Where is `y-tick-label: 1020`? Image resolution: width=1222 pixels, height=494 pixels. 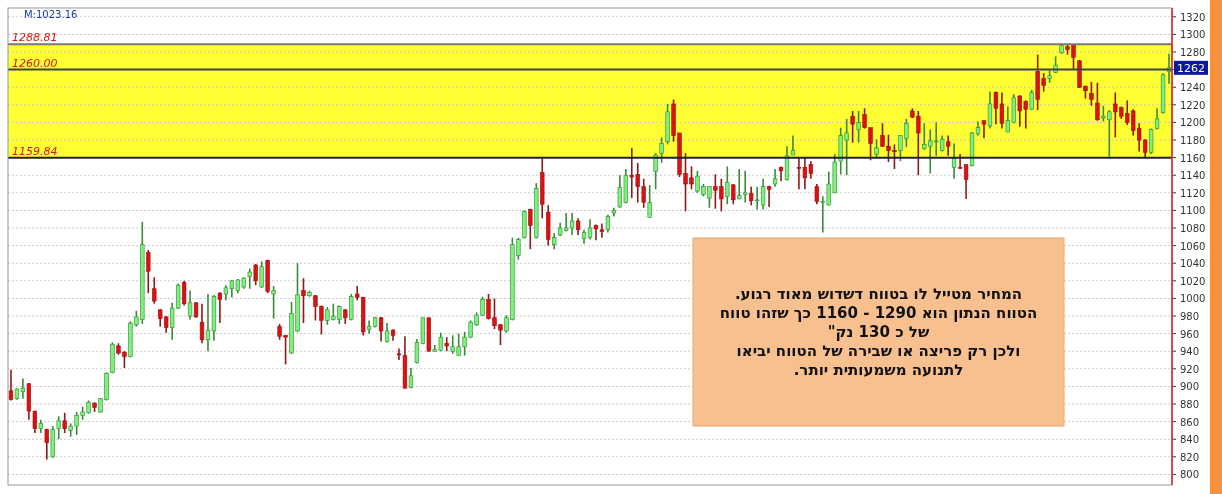
y-tick-label: 1020 is located at coordinates (1193, 281).